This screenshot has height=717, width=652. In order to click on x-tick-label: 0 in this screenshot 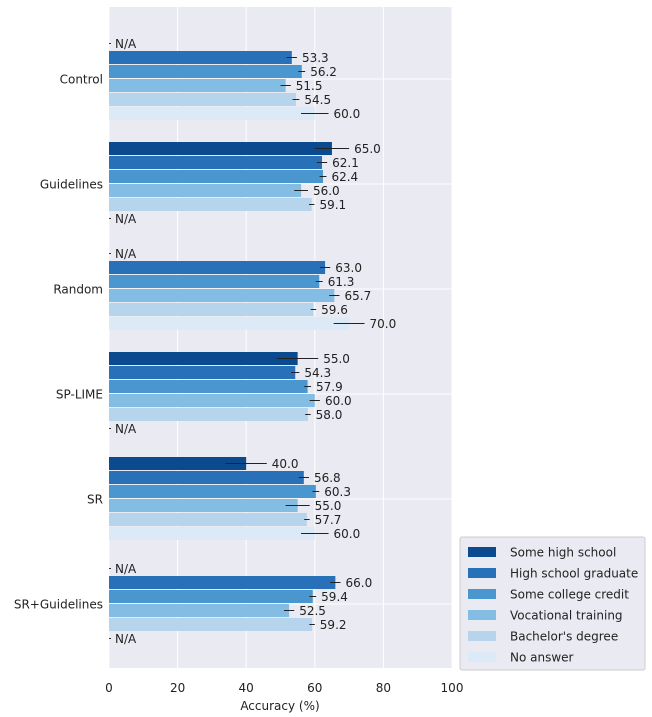, I will do `click(109, 688)`.